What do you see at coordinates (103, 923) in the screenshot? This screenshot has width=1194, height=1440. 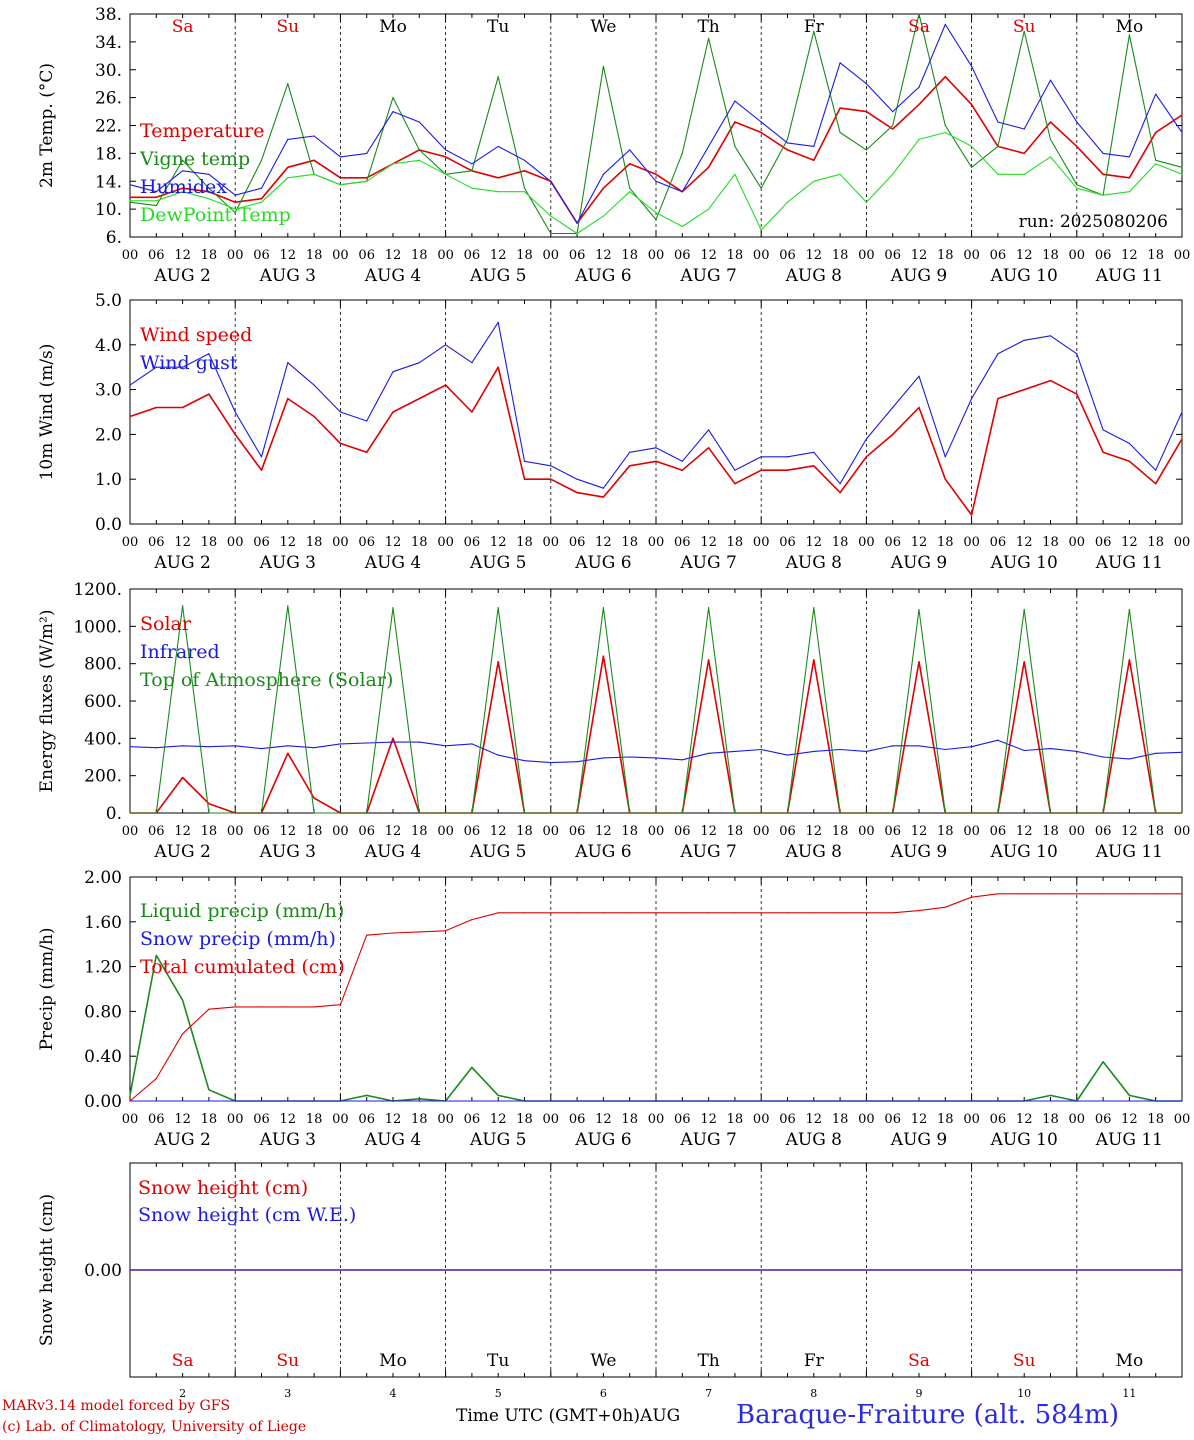 I see `y-tick-label: 1.60` at bounding box center [103, 923].